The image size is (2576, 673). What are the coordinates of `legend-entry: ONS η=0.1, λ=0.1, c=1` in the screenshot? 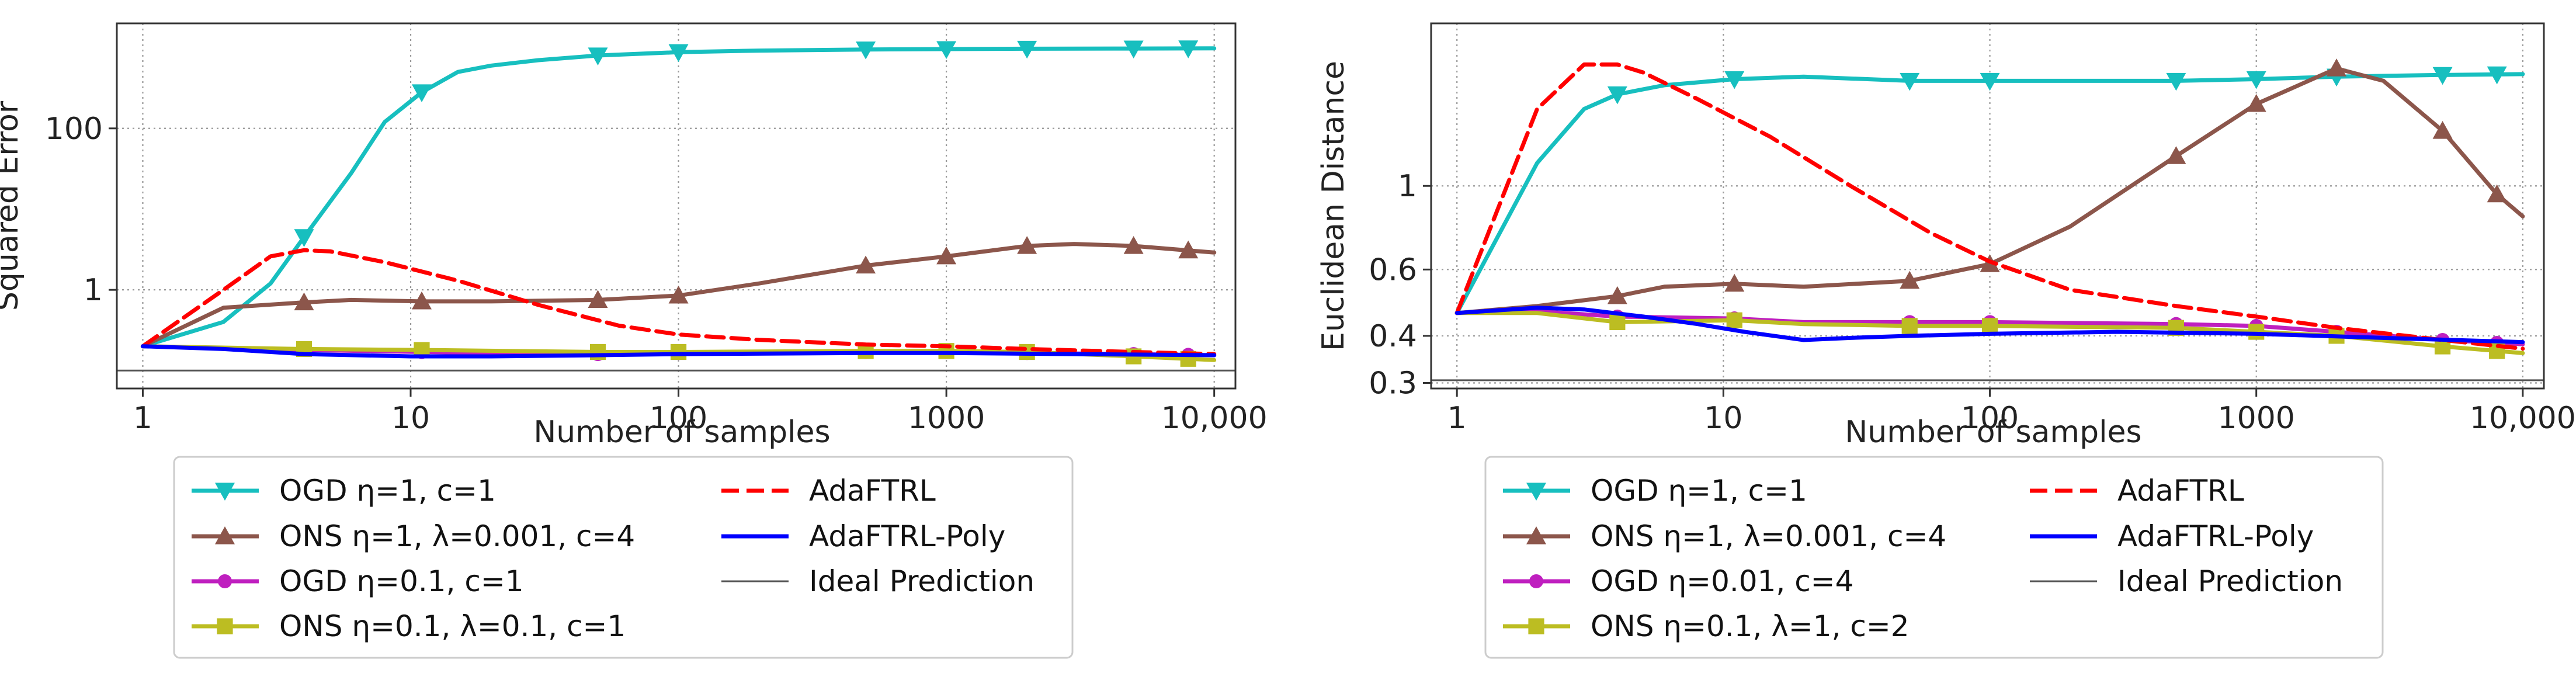 It's located at (409, 626).